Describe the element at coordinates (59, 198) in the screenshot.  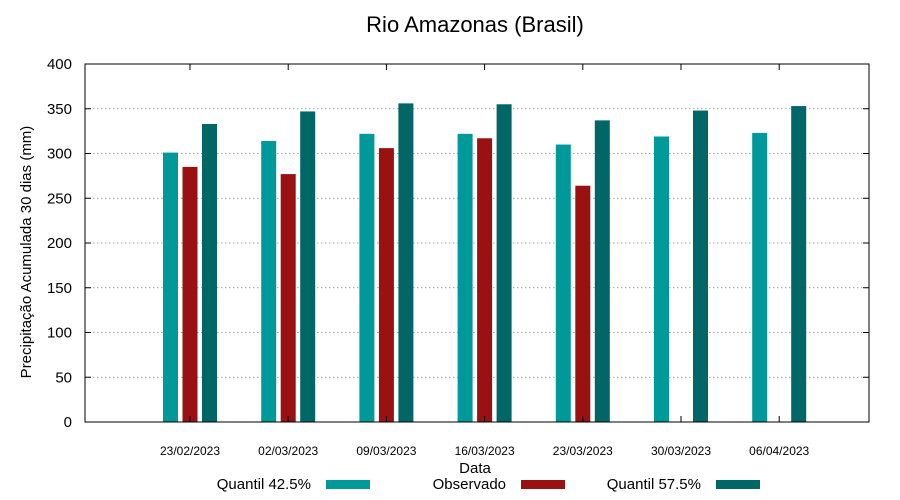
I see `y-tick-label: 250` at that location.